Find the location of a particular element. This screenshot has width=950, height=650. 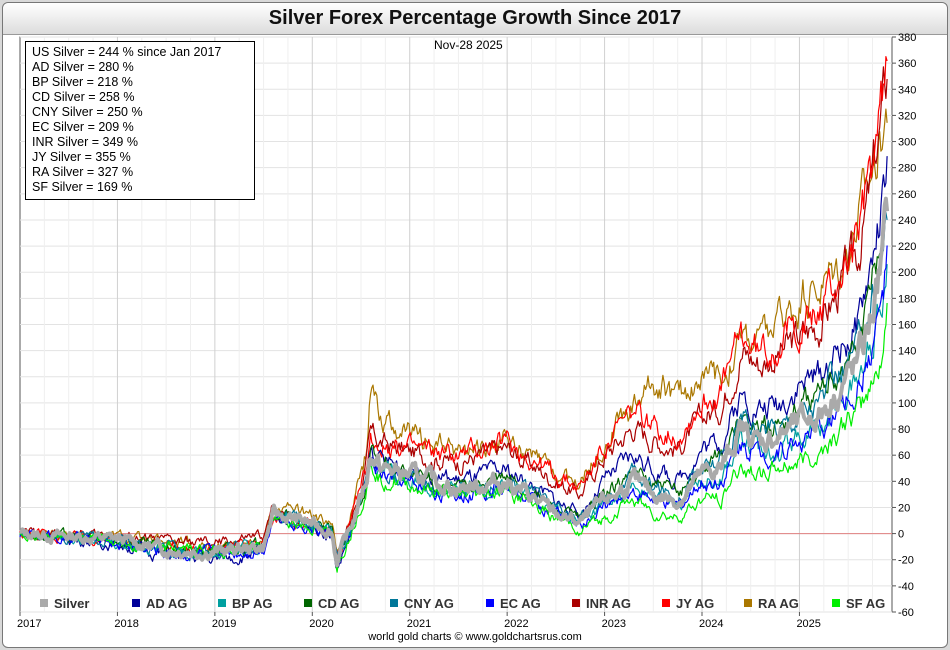

x-tick-label: 2020 is located at coordinates (321, 624).